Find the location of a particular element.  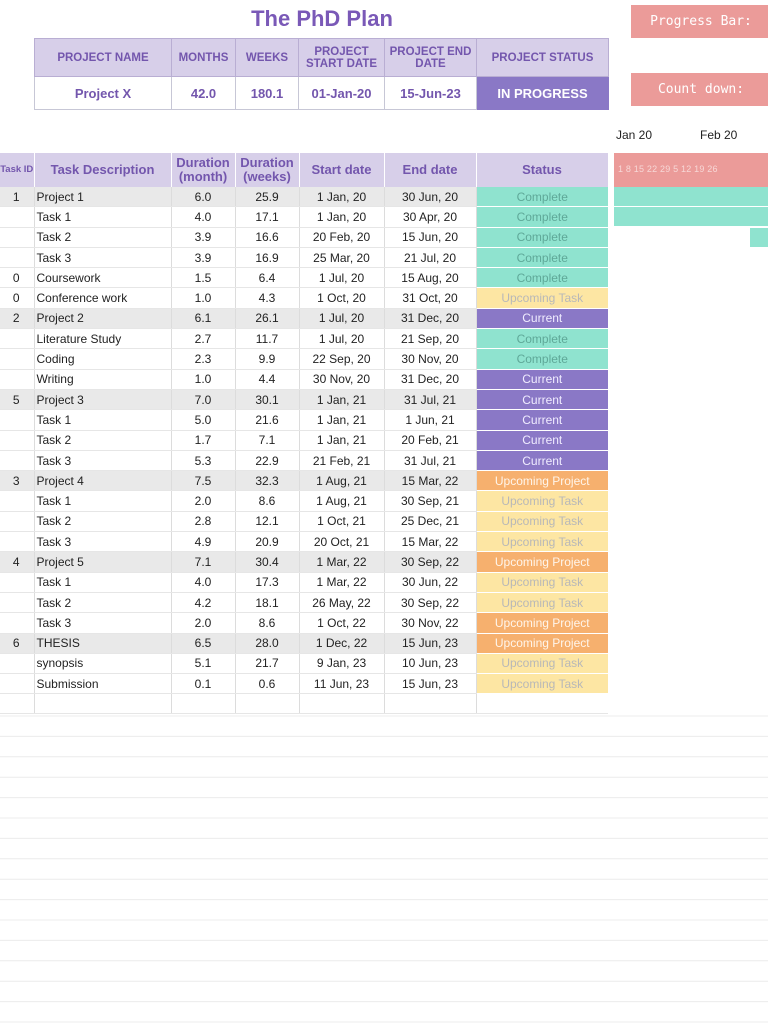

end-date-cell: 21 Jul, 20 is located at coordinates (430, 258).